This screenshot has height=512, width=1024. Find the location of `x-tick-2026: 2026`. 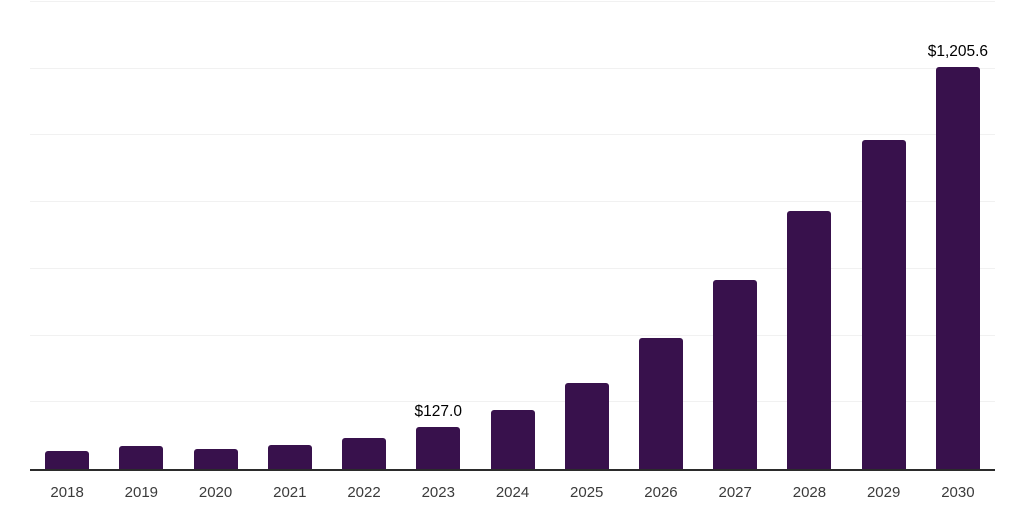

x-tick-2026: 2026 is located at coordinates (661, 492).